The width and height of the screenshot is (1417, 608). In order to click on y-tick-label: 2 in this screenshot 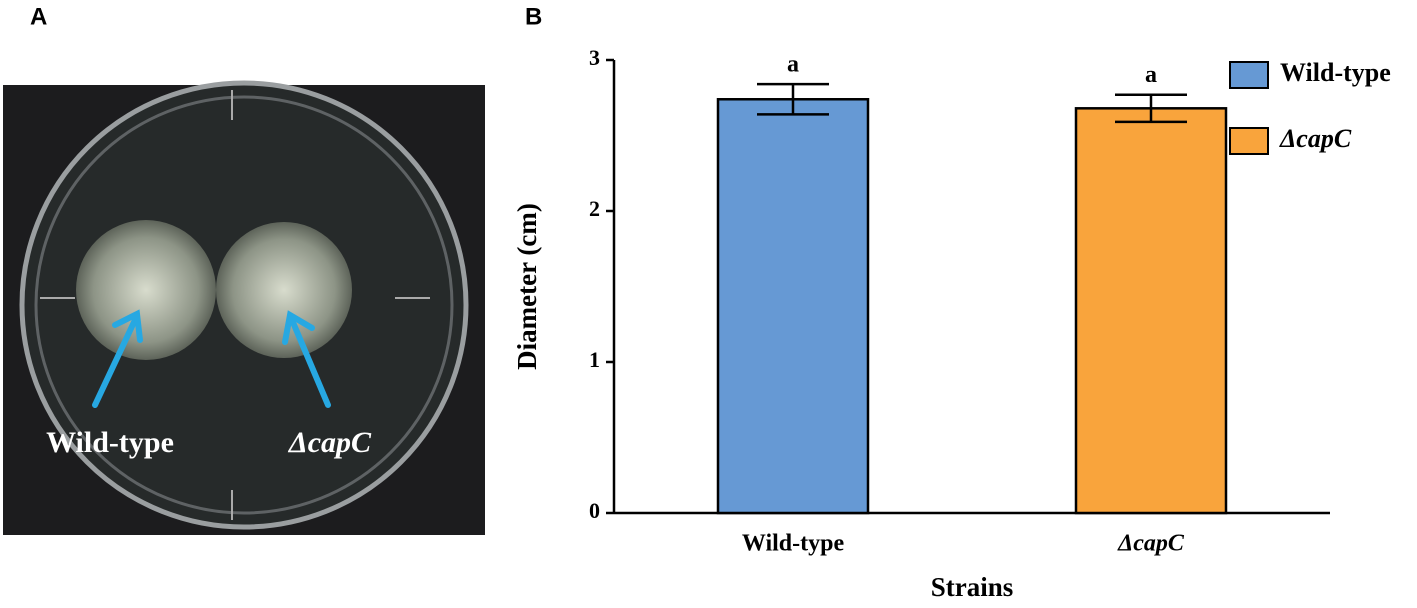, I will do `click(594, 208)`.